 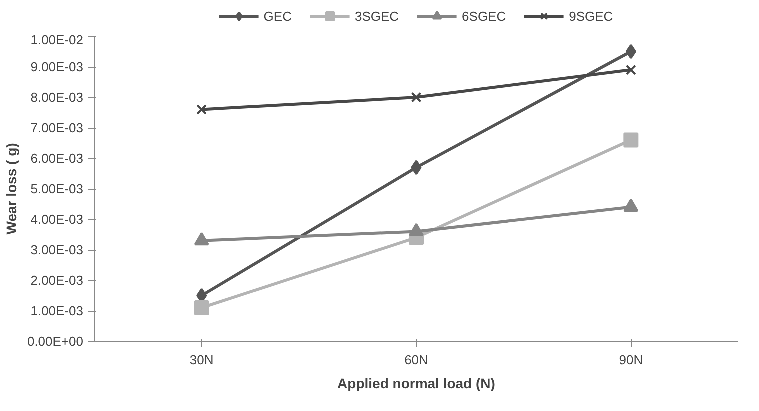 What do you see at coordinates (57, 128) in the screenshot?
I see `y-tick-label: 7.00E-03` at bounding box center [57, 128].